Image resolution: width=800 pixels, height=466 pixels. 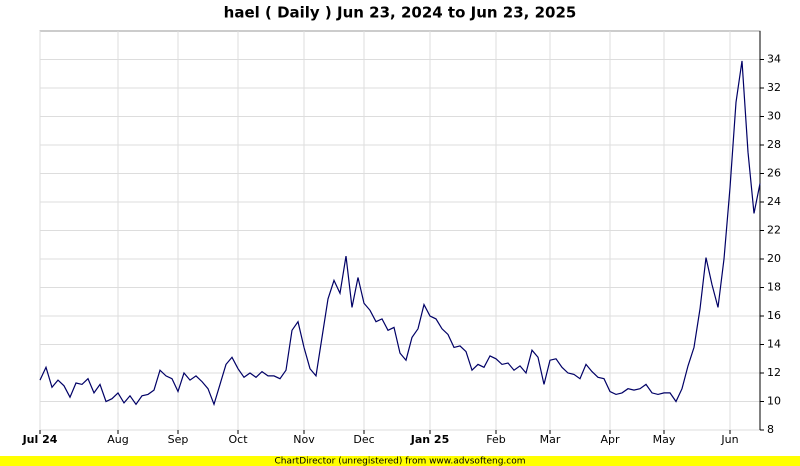 What do you see at coordinates (178, 439) in the screenshot?
I see `x-tick-label: Sep` at bounding box center [178, 439].